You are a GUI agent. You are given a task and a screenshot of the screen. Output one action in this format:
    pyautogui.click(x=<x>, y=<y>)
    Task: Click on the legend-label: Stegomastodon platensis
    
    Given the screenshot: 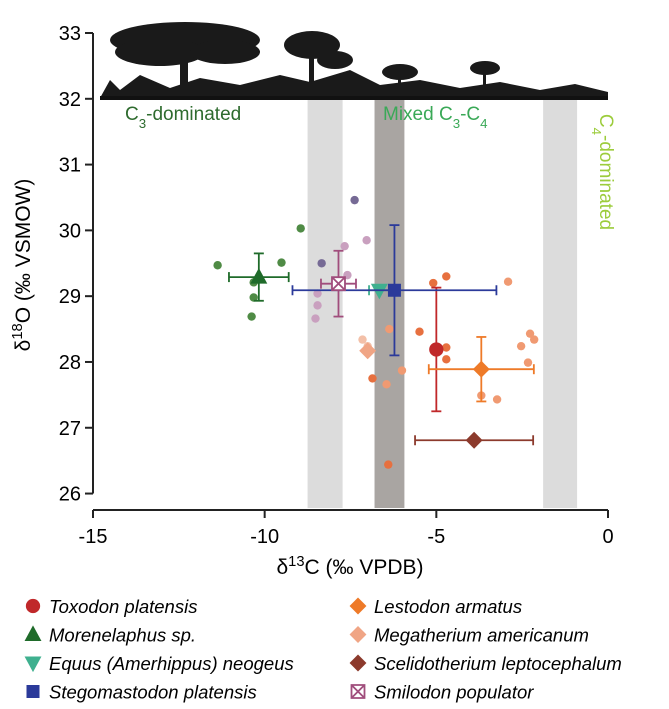 What is the action you would take?
    pyautogui.click(x=153, y=692)
    